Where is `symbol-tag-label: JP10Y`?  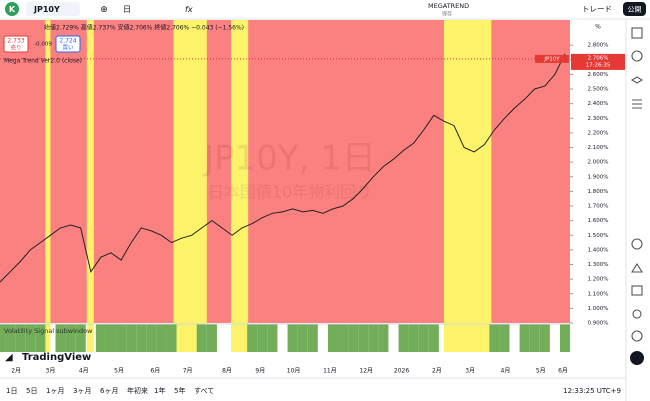 symbol-tag-label: JP10Y is located at coordinates (551, 59).